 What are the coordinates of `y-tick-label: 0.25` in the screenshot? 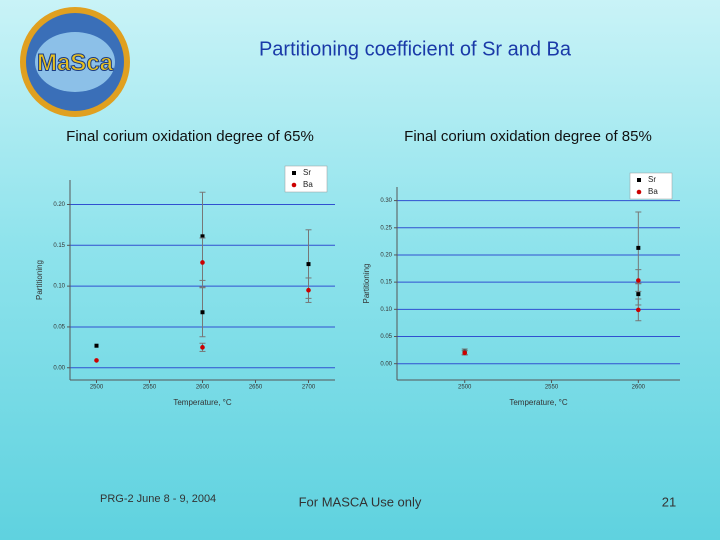 It's located at (386, 228).